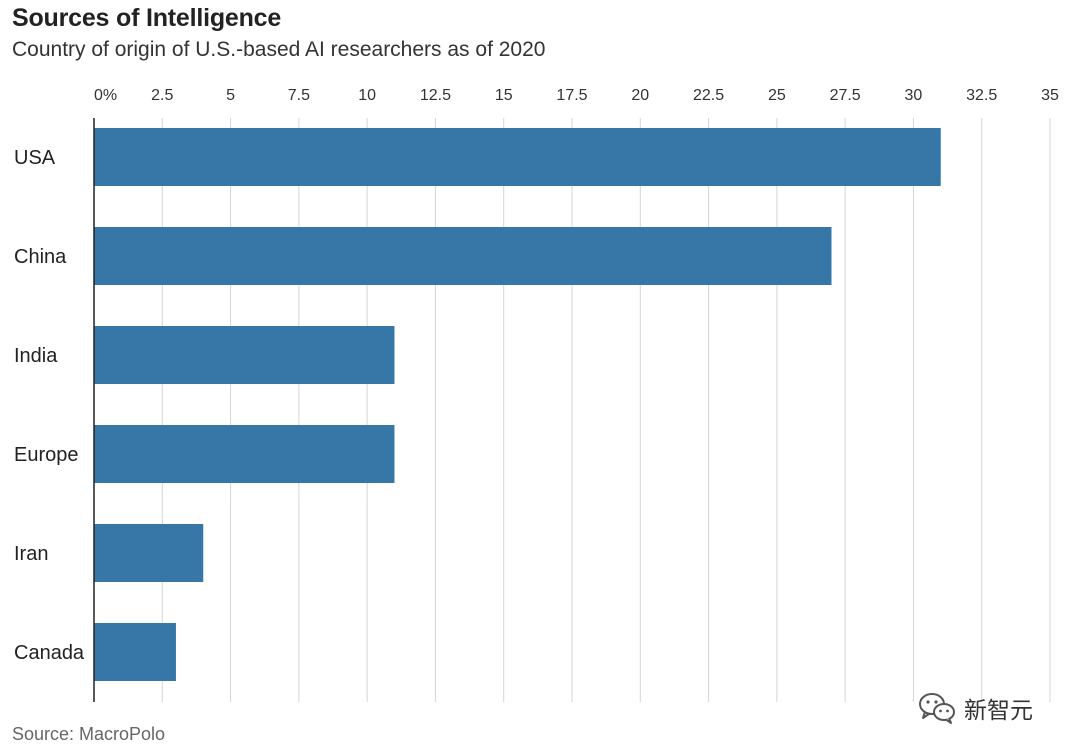  What do you see at coordinates (708, 95) in the screenshot?
I see `x-tick-label: 22.5` at bounding box center [708, 95].